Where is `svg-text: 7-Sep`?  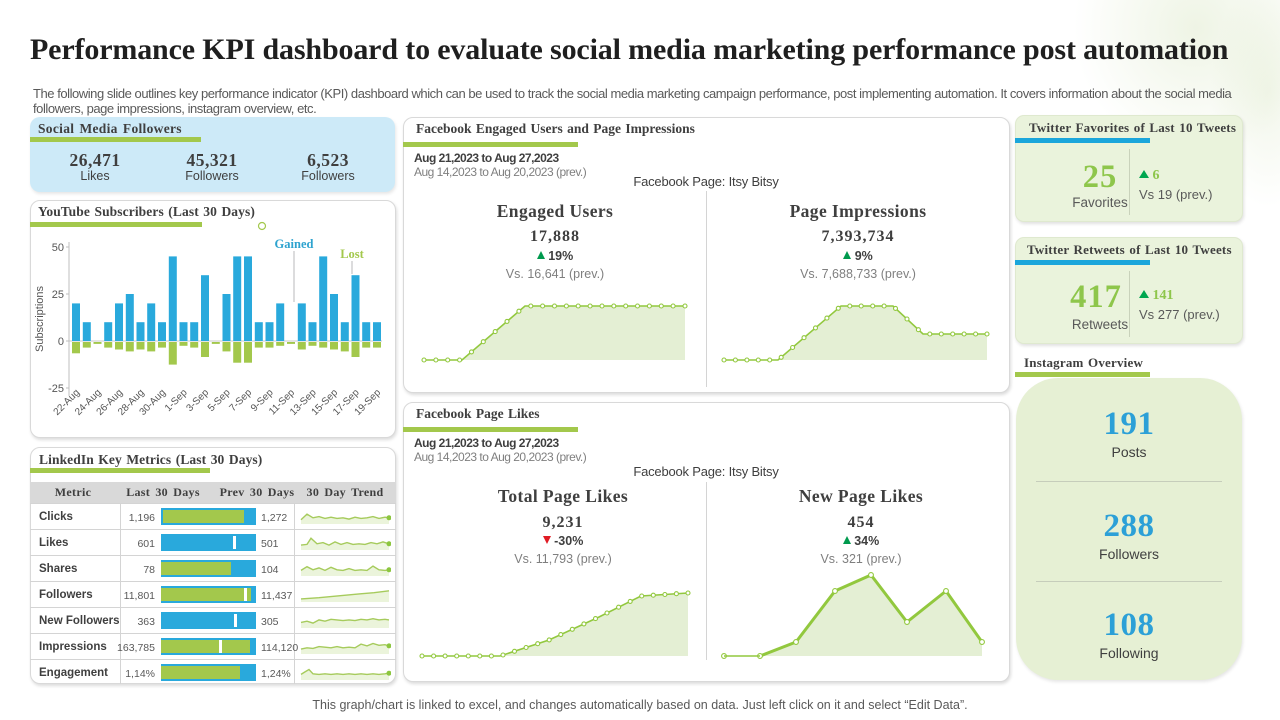
svg-text: 7-Sep is located at coordinates (240, 400).